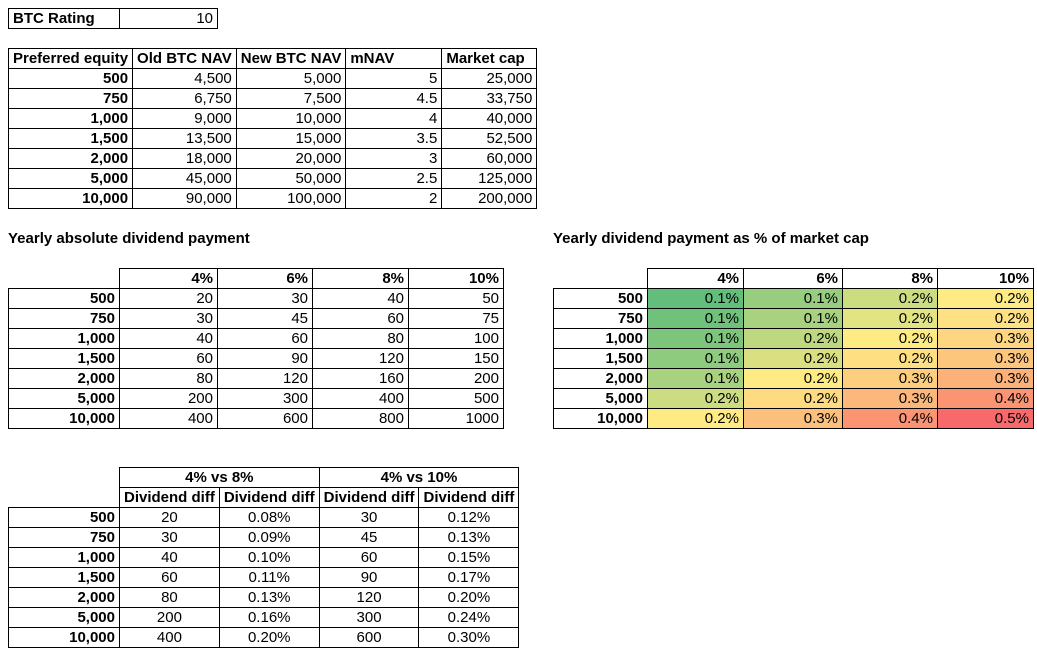 Image resolution: width=1037 pixels, height=655 pixels. What do you see at coordinates (489, 198) in the screenshot?
I see `value-cell: 200,000` at bounding box center [489, 198].